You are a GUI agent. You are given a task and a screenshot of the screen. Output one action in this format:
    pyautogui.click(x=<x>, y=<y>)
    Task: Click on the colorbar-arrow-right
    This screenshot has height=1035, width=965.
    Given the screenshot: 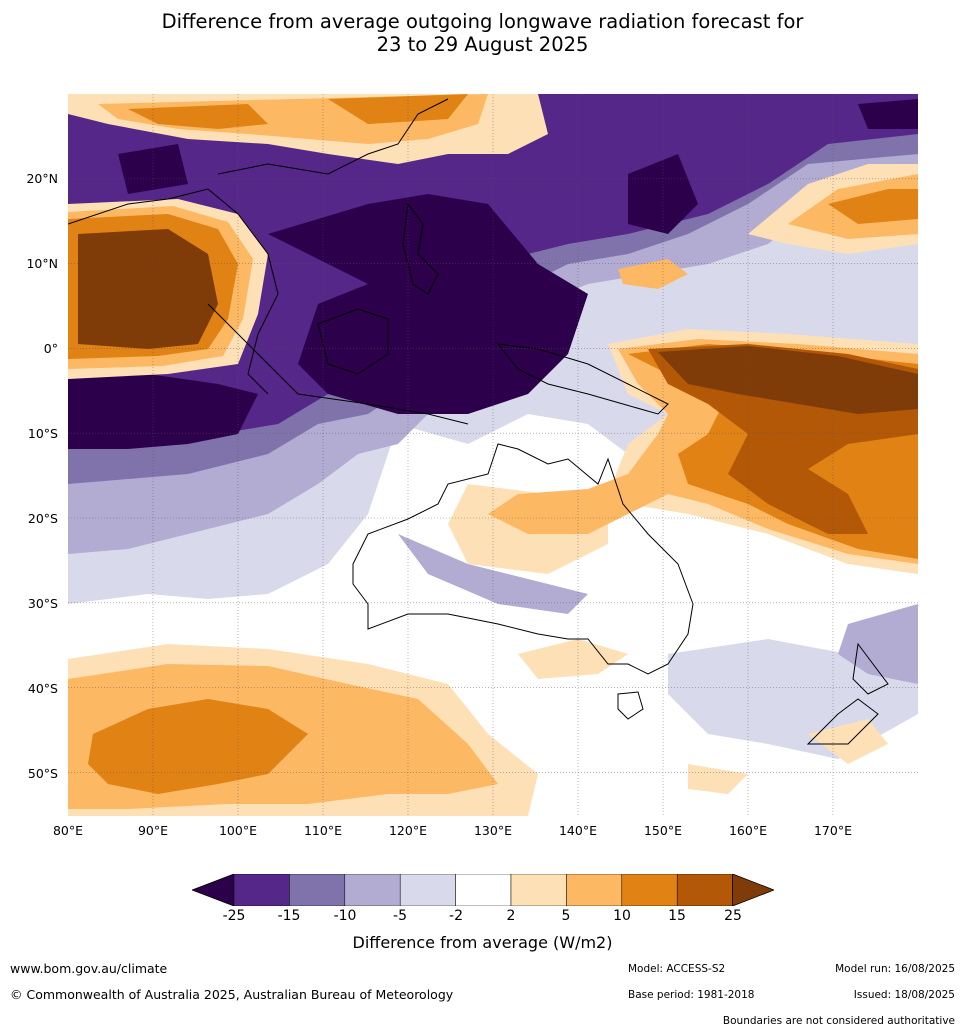 What is the action you would take?
    pyautogui.click(x=754, y=890)
    